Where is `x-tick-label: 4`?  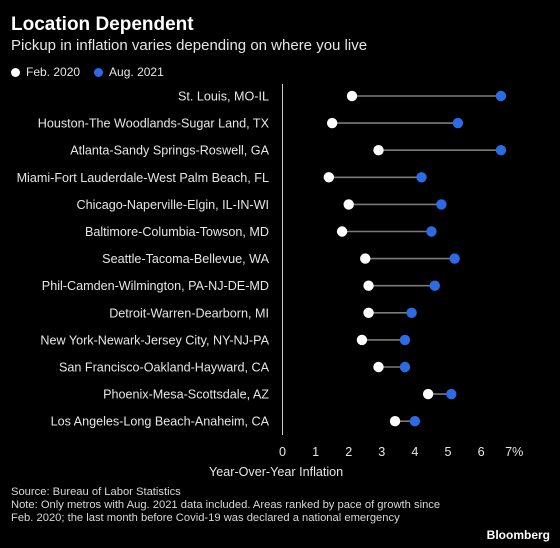 x-tick-label: 4 is located at coordinates (414, 452).